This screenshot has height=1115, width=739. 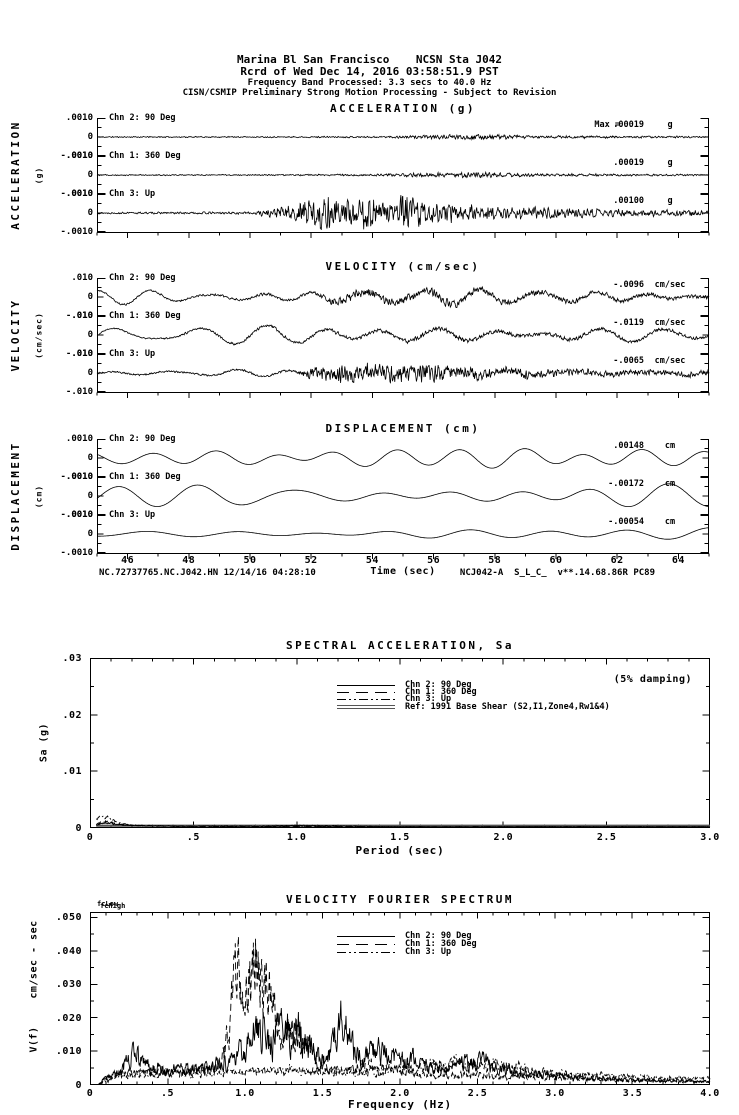 I want to click on displacement-trace-chn-1-360-deg, so click(x=402, y=495).